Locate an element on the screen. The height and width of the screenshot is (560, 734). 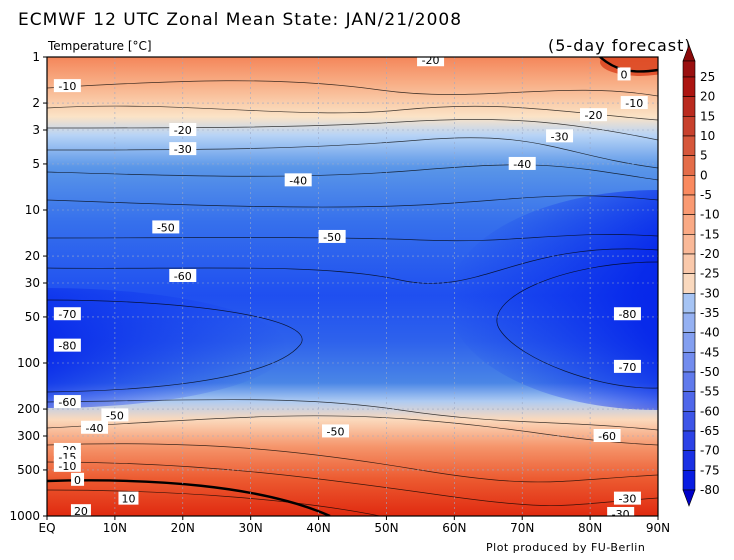
y-tick-label: 300 is located at coordinates (28, 436).